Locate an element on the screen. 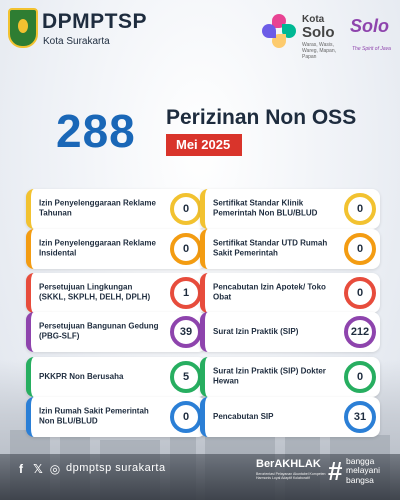  flower-logo-icon is located at coordinates (279, 31).